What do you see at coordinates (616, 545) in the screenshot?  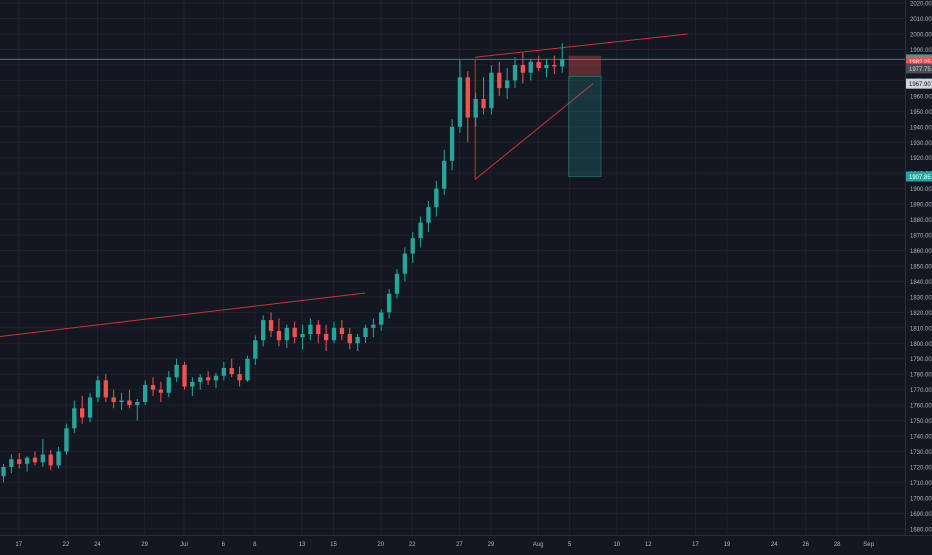 I see `time-tick-label: 10` at bounding box center [616, 545].